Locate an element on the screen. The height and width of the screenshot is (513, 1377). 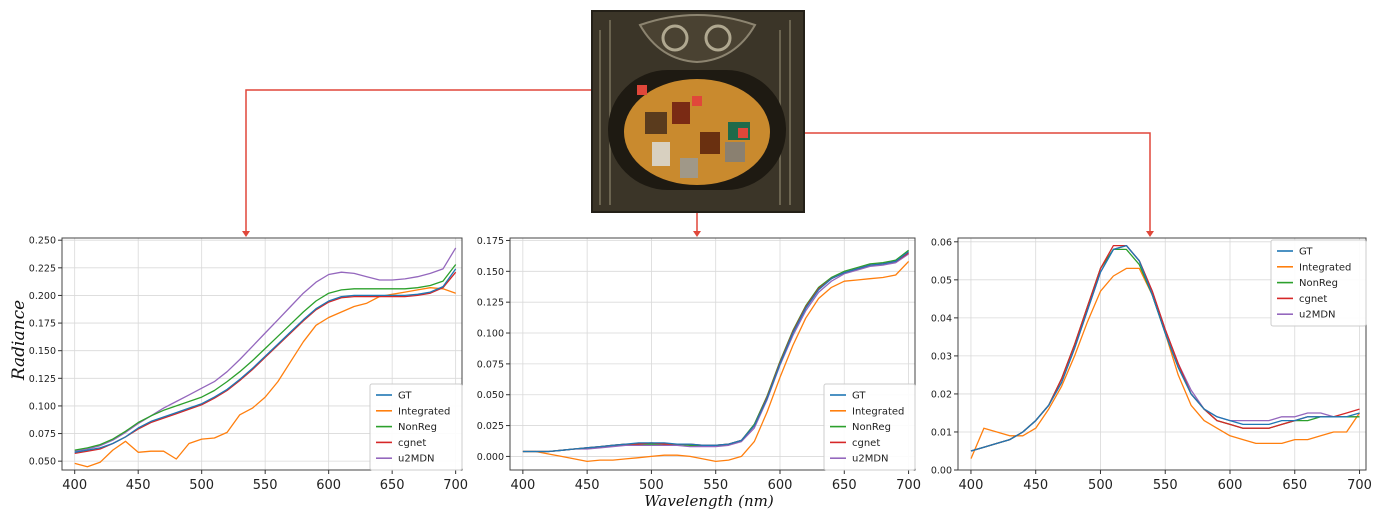
scene-marker-right is located at coordinates (743, 133).